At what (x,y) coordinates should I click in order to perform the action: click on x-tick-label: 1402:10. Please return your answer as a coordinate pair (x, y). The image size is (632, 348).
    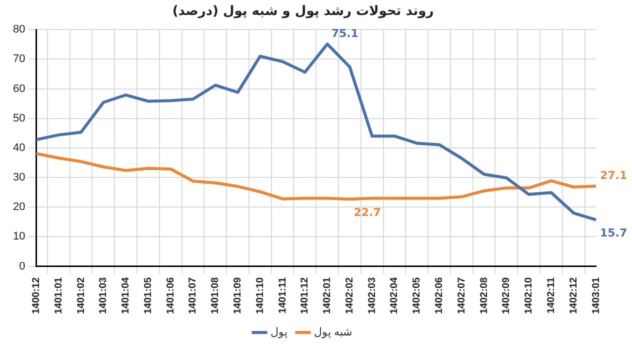
    Looking at the image, I should click on (529, 295).